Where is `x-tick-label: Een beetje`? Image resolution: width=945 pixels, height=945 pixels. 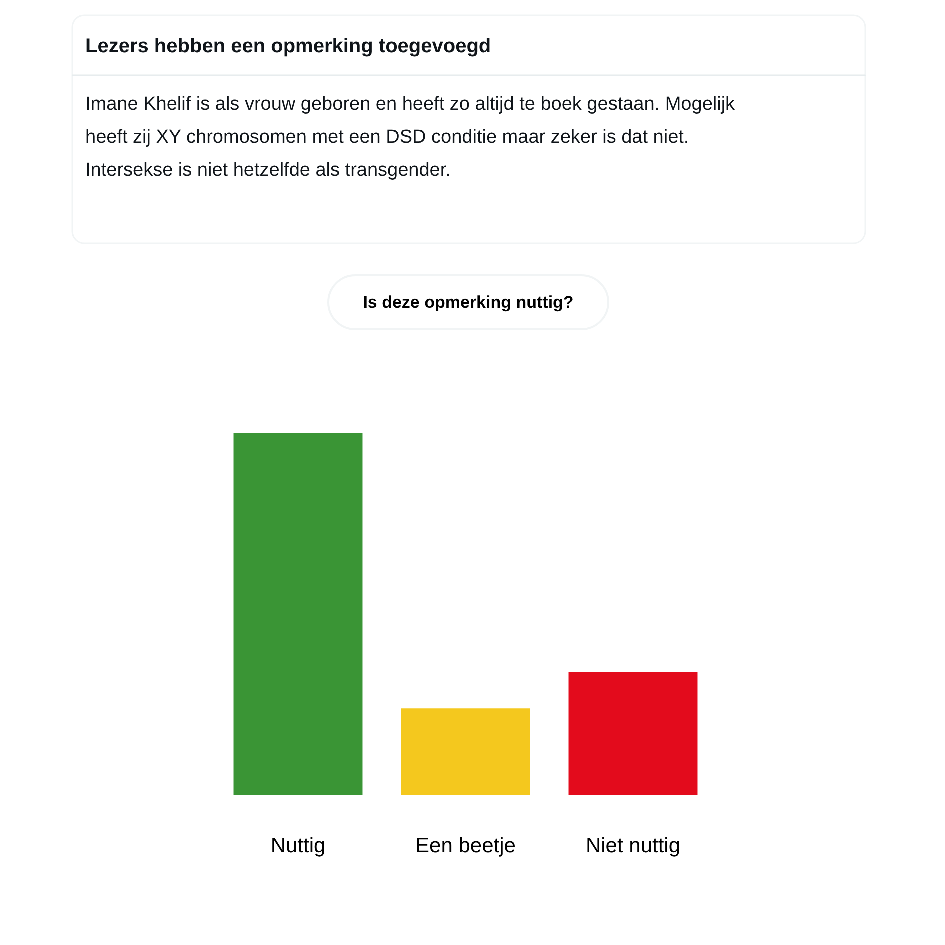
x-tick-label: Een beetje is located at coordinates (466, 846).